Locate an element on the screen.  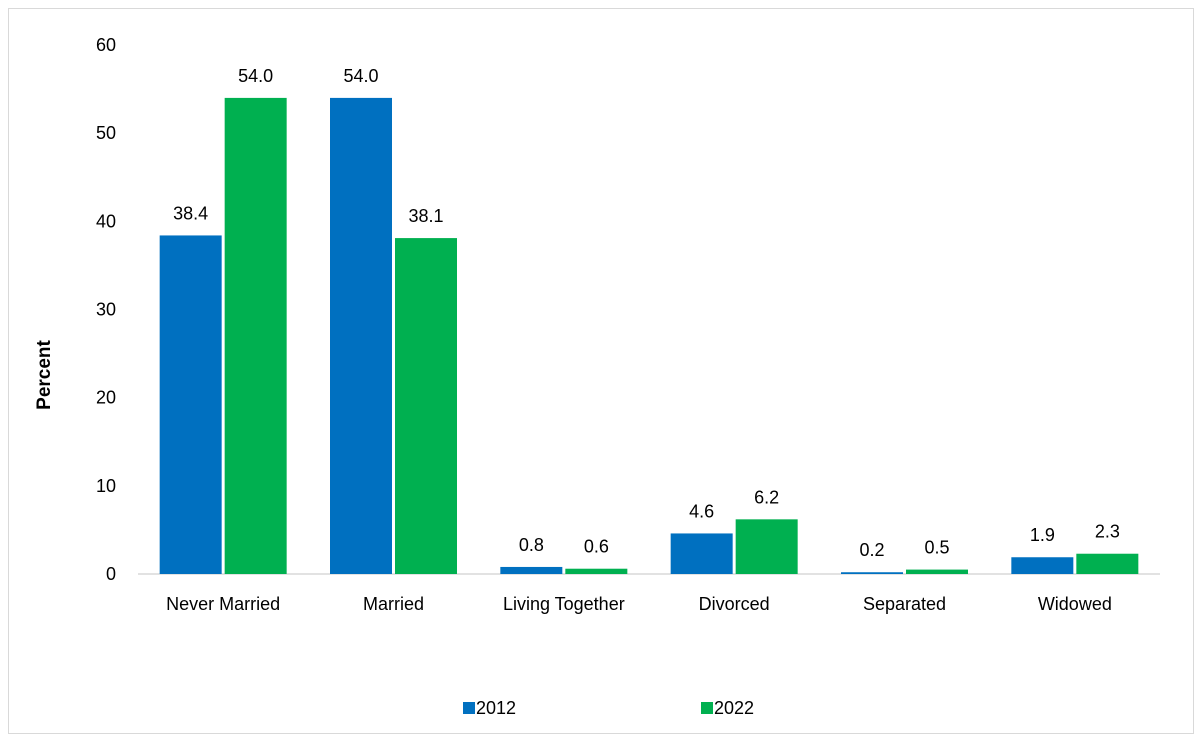
y-axis: 0 10 20 30 40 50 60 is located at coordinates (106, 309).